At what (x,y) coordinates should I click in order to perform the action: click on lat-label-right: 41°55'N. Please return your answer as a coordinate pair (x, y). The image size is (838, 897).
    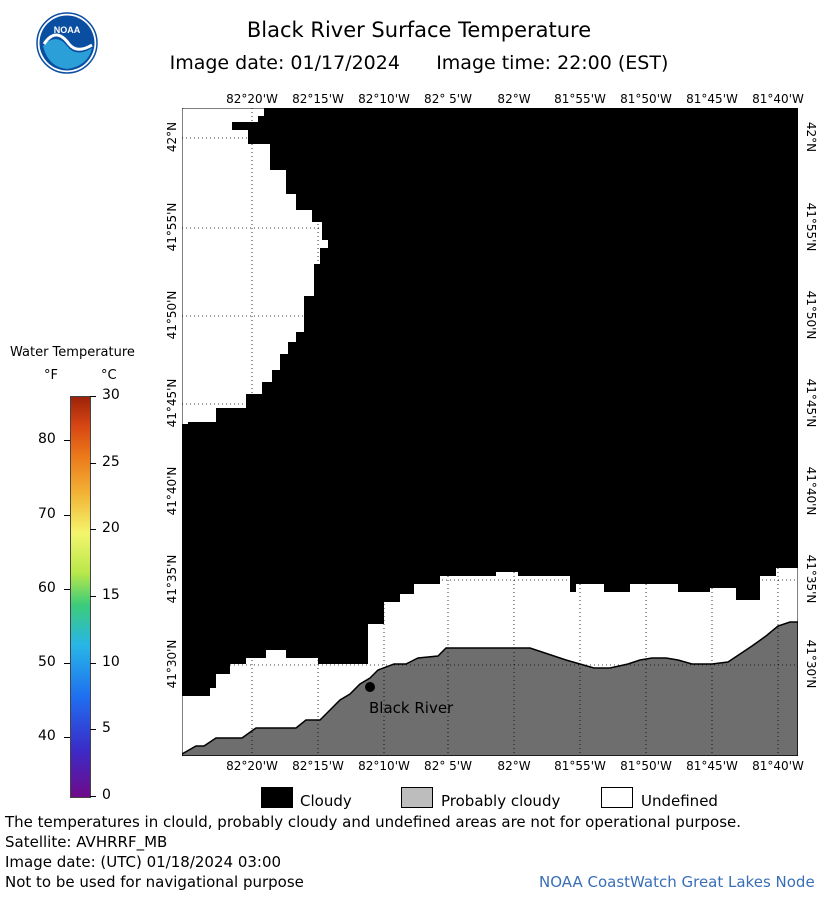
    Looking at the image, I should click on (811, 227).